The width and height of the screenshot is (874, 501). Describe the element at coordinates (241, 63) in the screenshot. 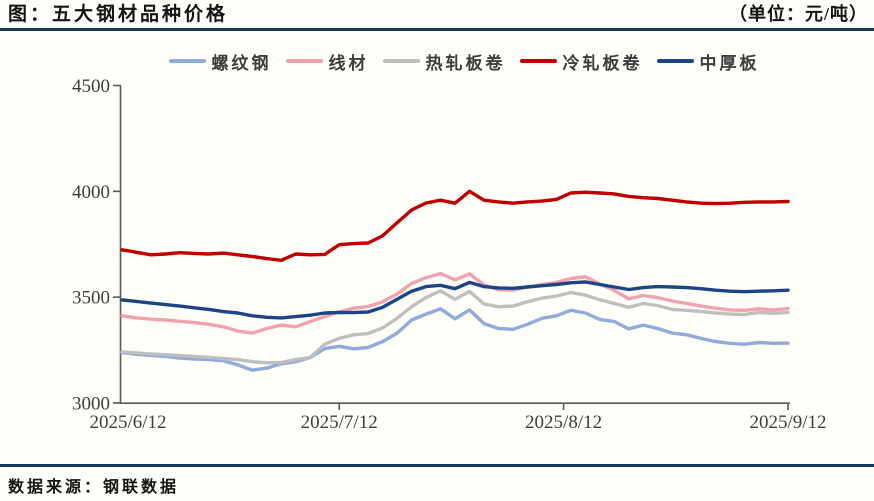

I see `legend-label: 螺纹钢` at that location.